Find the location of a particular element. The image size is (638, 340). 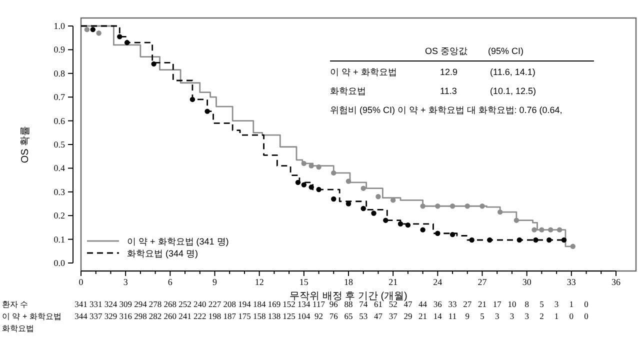

x-tick-label: 33 is located at coordinates (571, 282).